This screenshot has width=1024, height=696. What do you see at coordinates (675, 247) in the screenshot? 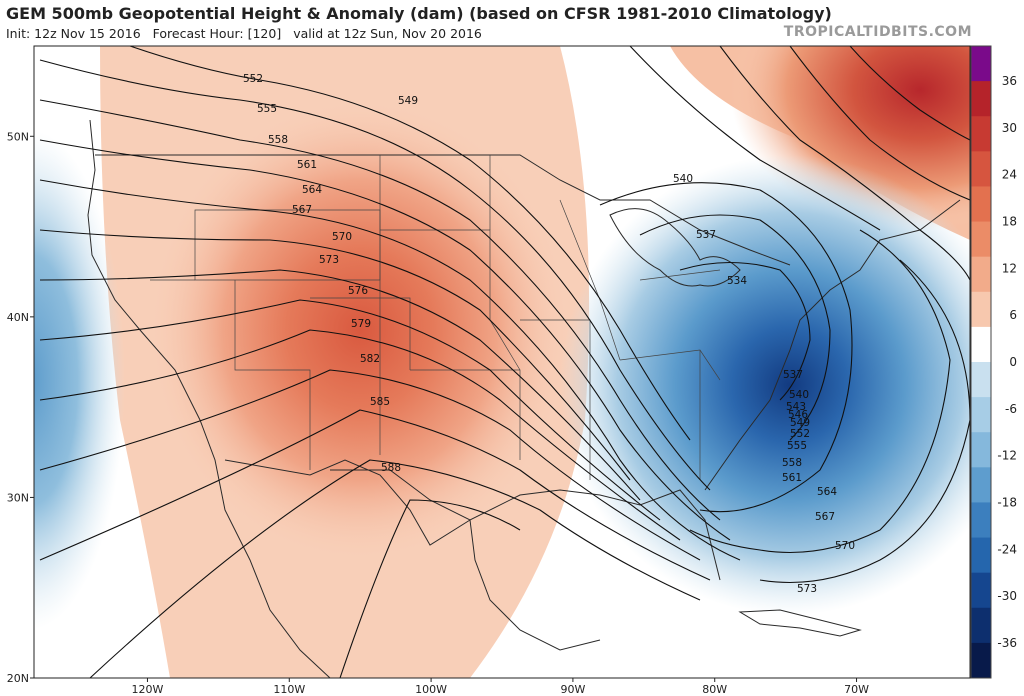
I see `great-lakes` at bounding box center [675, 247].